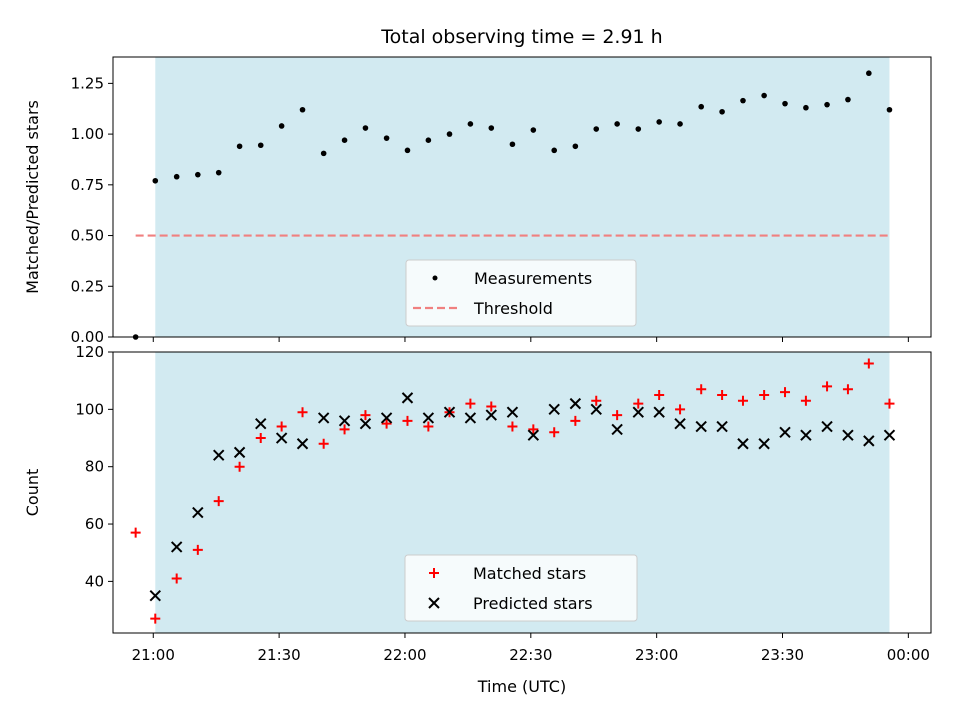 The height and width of the screenshot is (724, 960). Describe the element at coordinates (521, 686) in the screenshot. I see `x-axis-label: Time (UTC)` at that location.